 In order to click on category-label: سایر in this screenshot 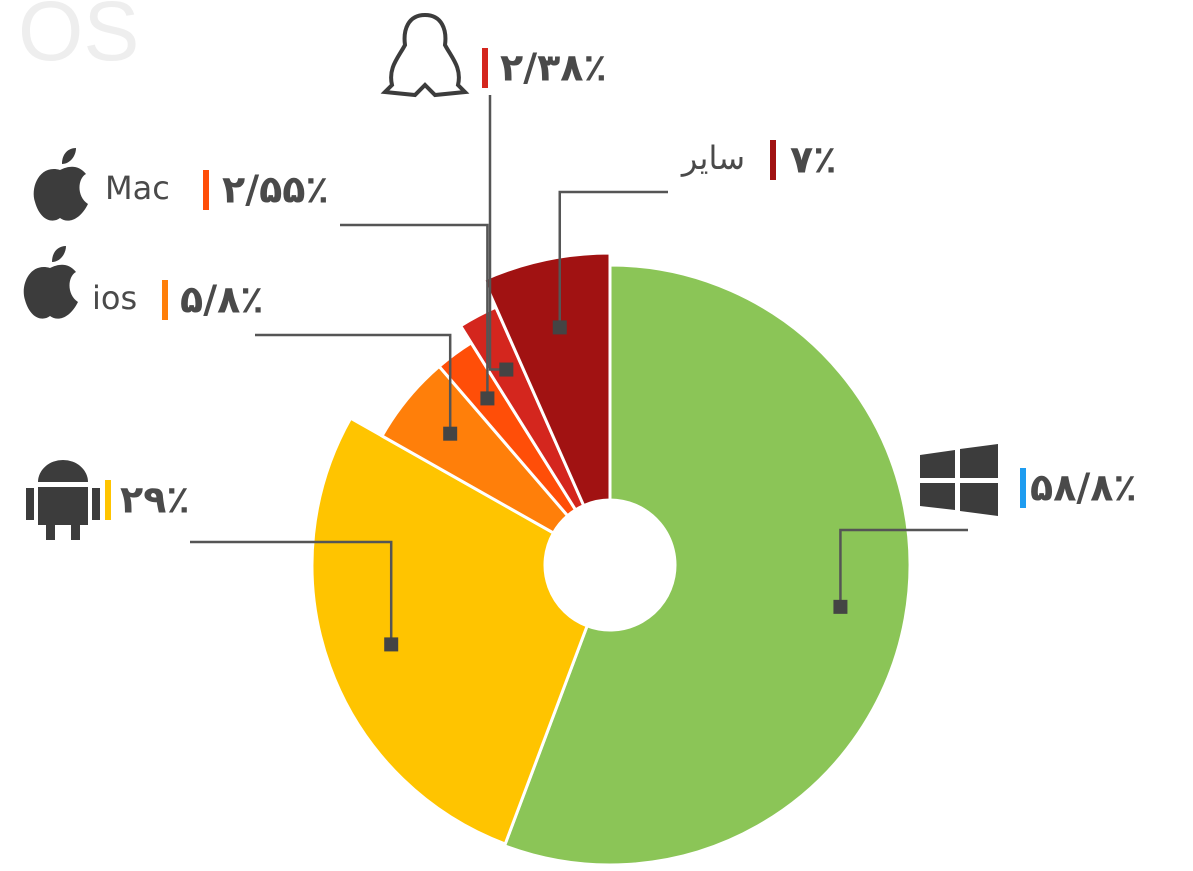, I will do `click(712, 158)`.